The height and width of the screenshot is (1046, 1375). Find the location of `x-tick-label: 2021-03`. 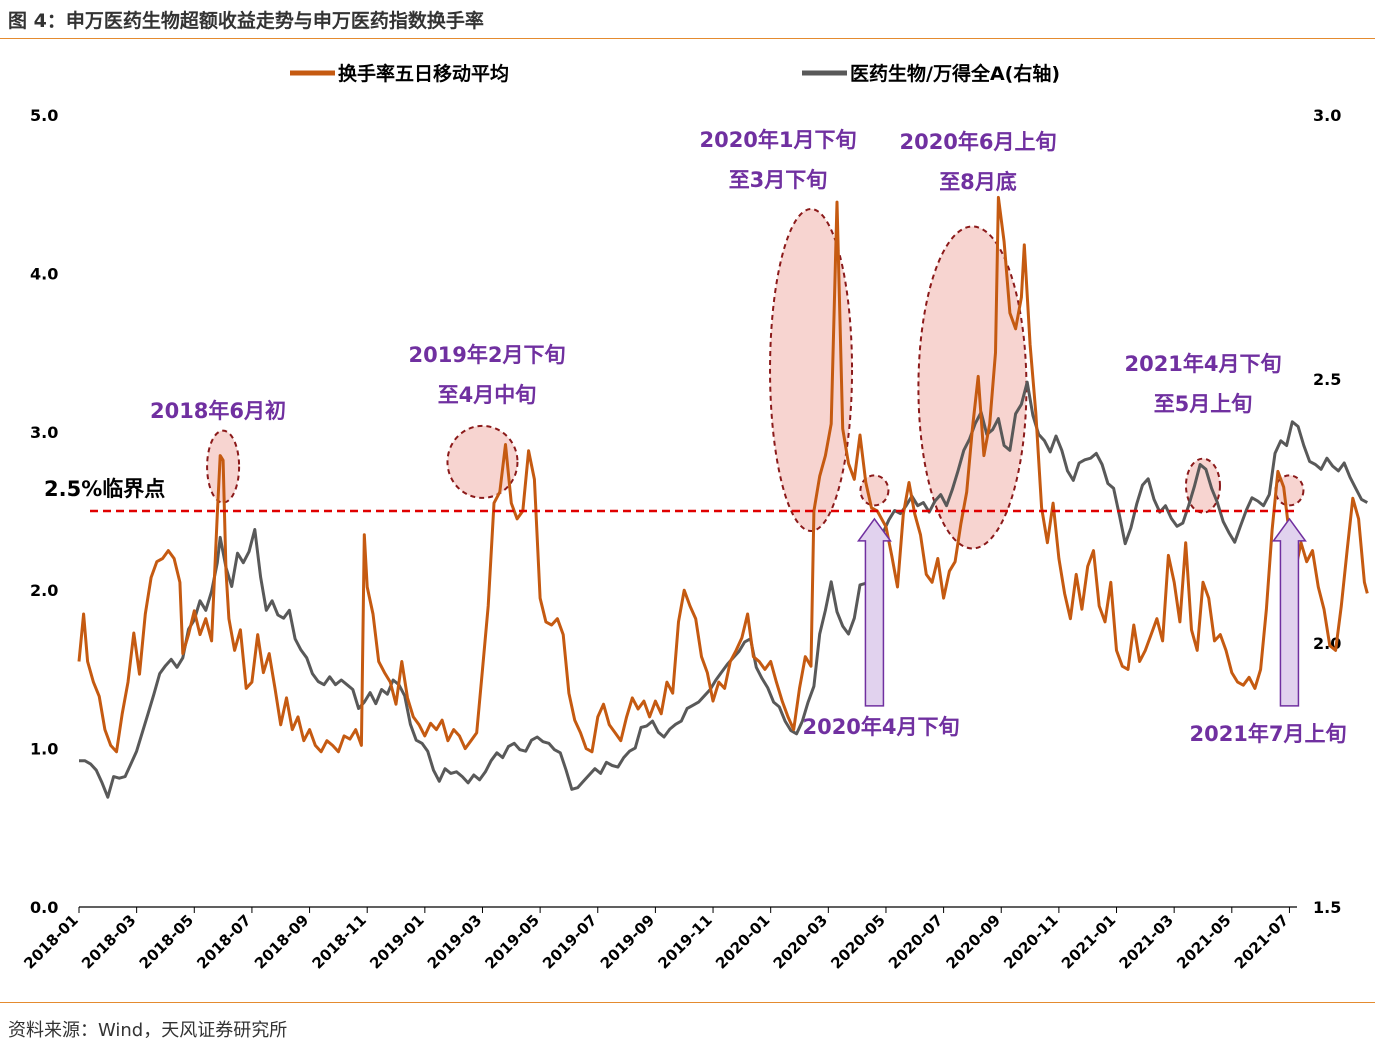

x-tick-label: 2021-03 is located at coordinates (1146, 941).